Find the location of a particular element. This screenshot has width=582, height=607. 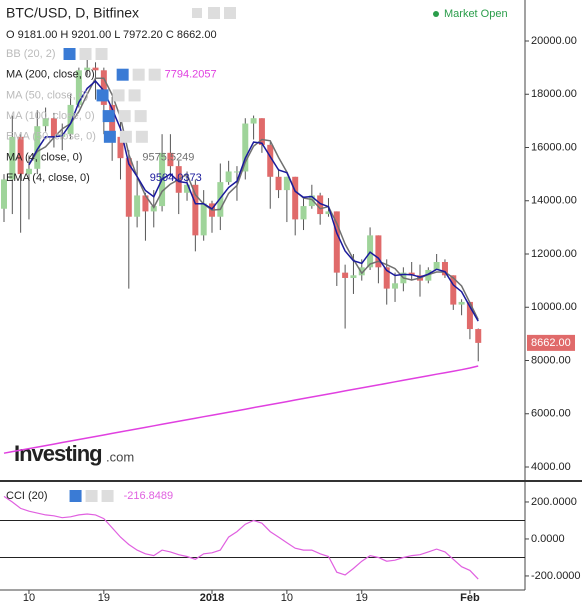

y-tick-label: 16000.00 is located at coordinates (554, 147).